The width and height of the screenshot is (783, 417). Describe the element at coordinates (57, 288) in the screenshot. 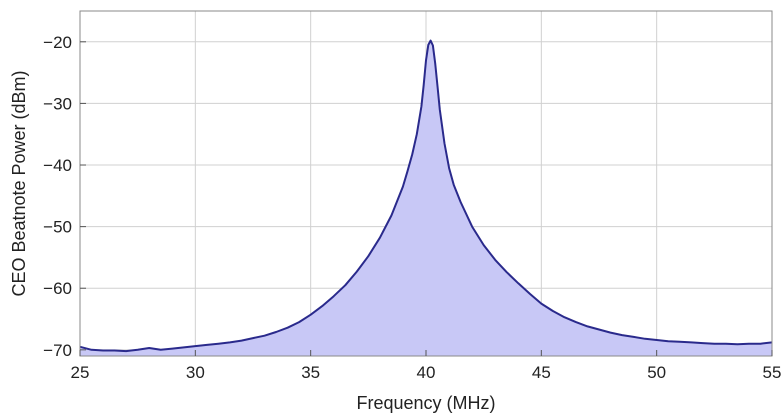

I see `y-tick-label: −60` at that location.